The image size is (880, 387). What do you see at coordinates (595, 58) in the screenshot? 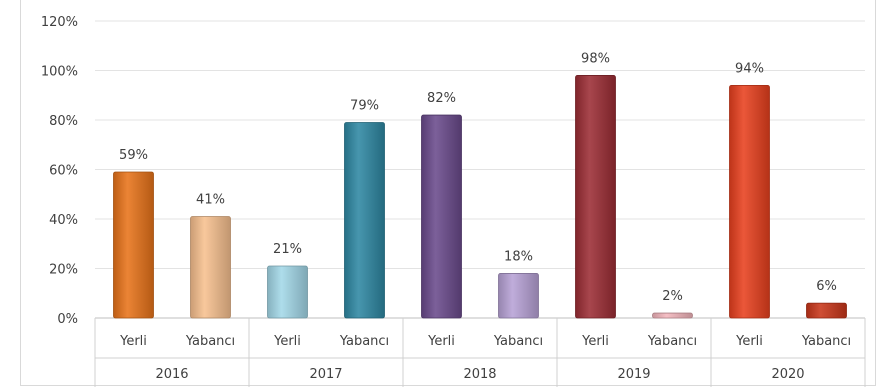
I see `data-label: 98%` at bounding box center [595, 58].